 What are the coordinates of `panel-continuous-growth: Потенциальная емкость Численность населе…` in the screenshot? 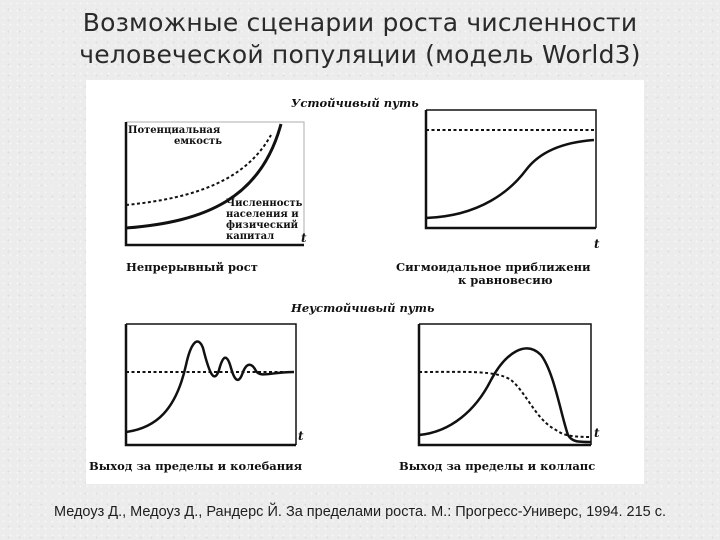 It's located at (215, 197).